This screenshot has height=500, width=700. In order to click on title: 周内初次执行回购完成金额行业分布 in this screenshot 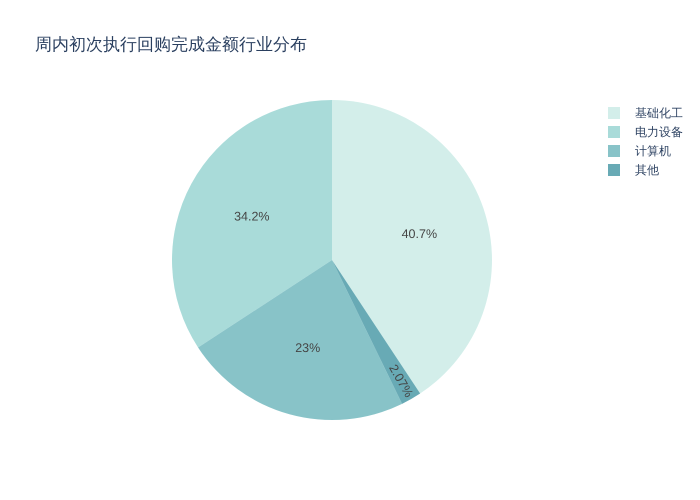, I will do `click(171, 44)`.